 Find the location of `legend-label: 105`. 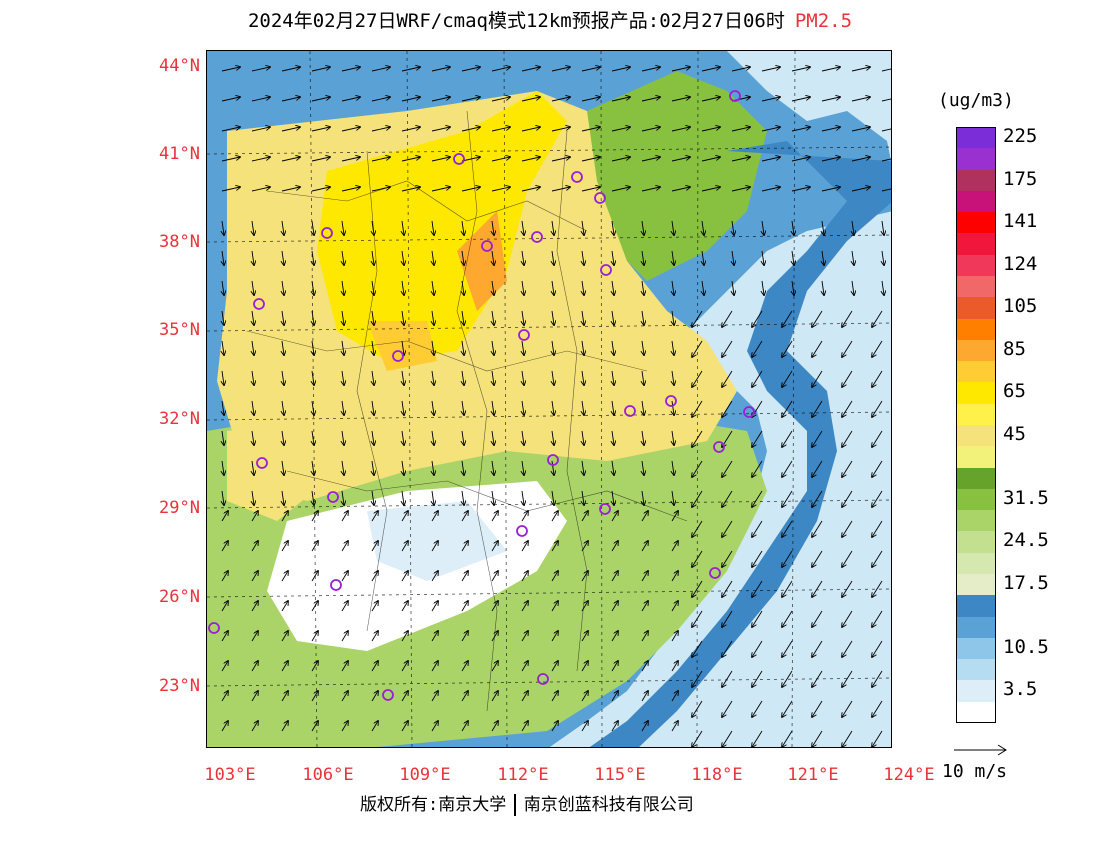

legend-label: 105 is located at coordinates (1020, 306).